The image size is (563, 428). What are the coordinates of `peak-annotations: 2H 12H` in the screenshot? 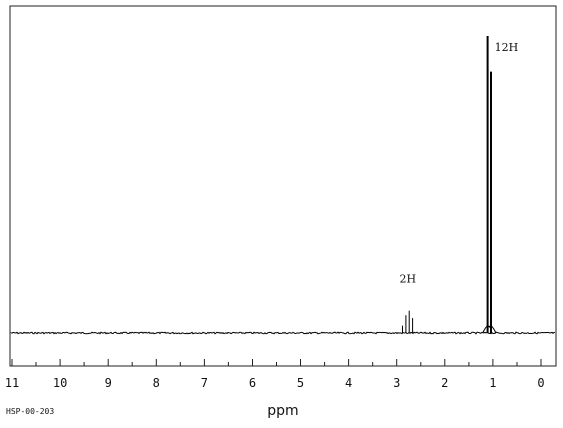 It's located at (459, 163).